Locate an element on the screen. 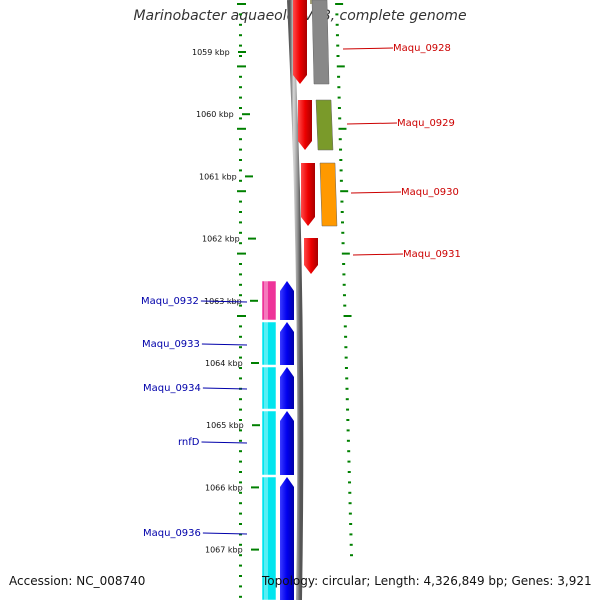 This screenshot has width=600, height=600. gene-label: Maqu_0930 is located at coordinates (430, 192).